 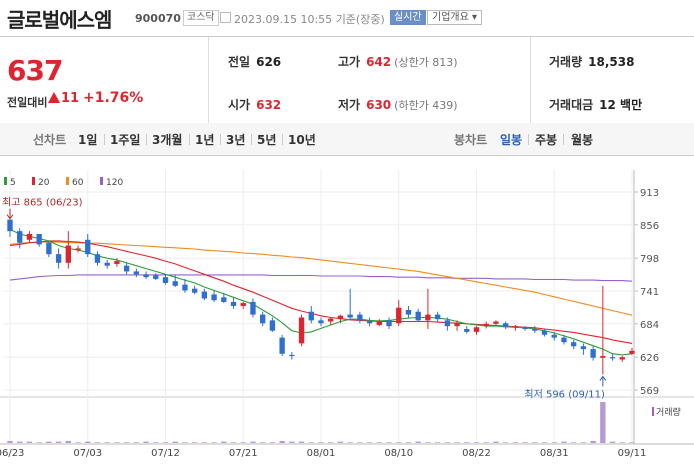 I want to click on tab-1d: 1일, so click(x=88, y=140).